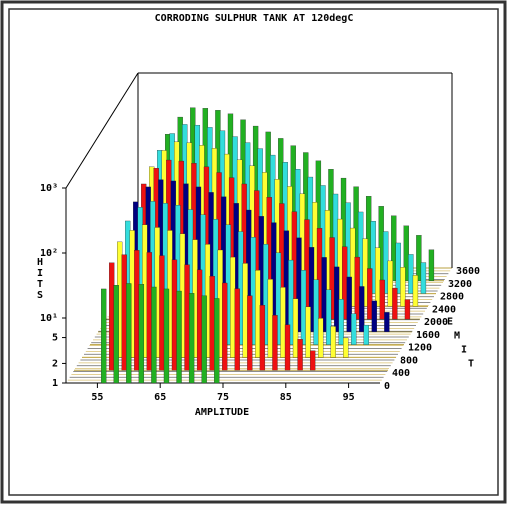 Image resolution: width=507 pixels, height=508 pixels. I want to click on x-tick-label: 85, so click(286, 397).